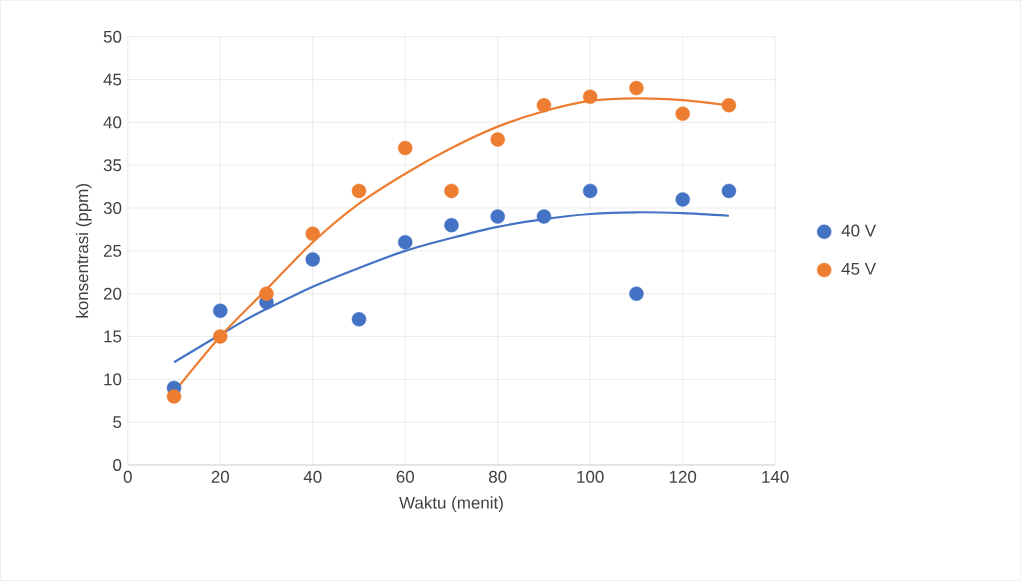  I want to click on y-tick-label: 45, so click(112, 79).